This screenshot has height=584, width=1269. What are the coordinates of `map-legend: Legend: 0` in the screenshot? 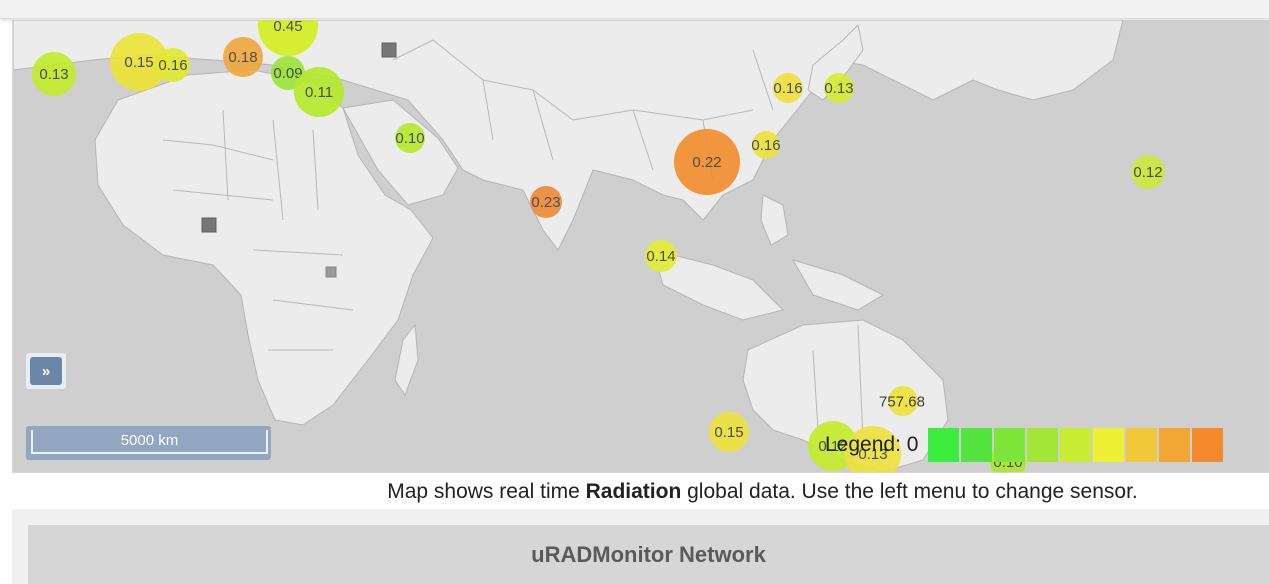 It's located at (1025, 445).